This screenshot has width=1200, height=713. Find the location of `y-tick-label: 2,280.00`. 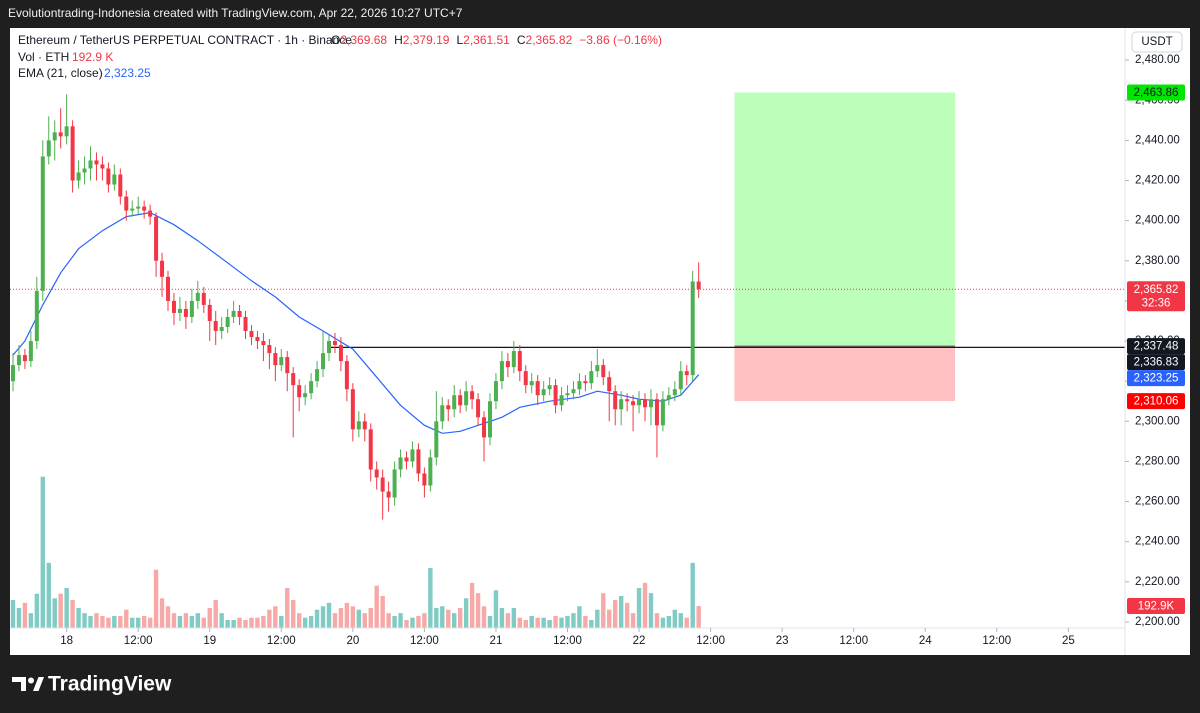

y-tick-label: 2,280.00 is located at coordinates (1157, 461).